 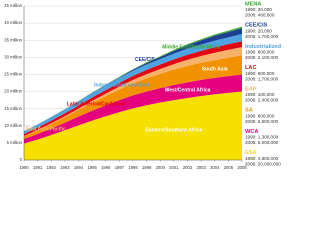 What do you see at coordinates (13, 74) in the screenshot?
I see `y-tick-label: 25 million` at bounding box center [13, 74].